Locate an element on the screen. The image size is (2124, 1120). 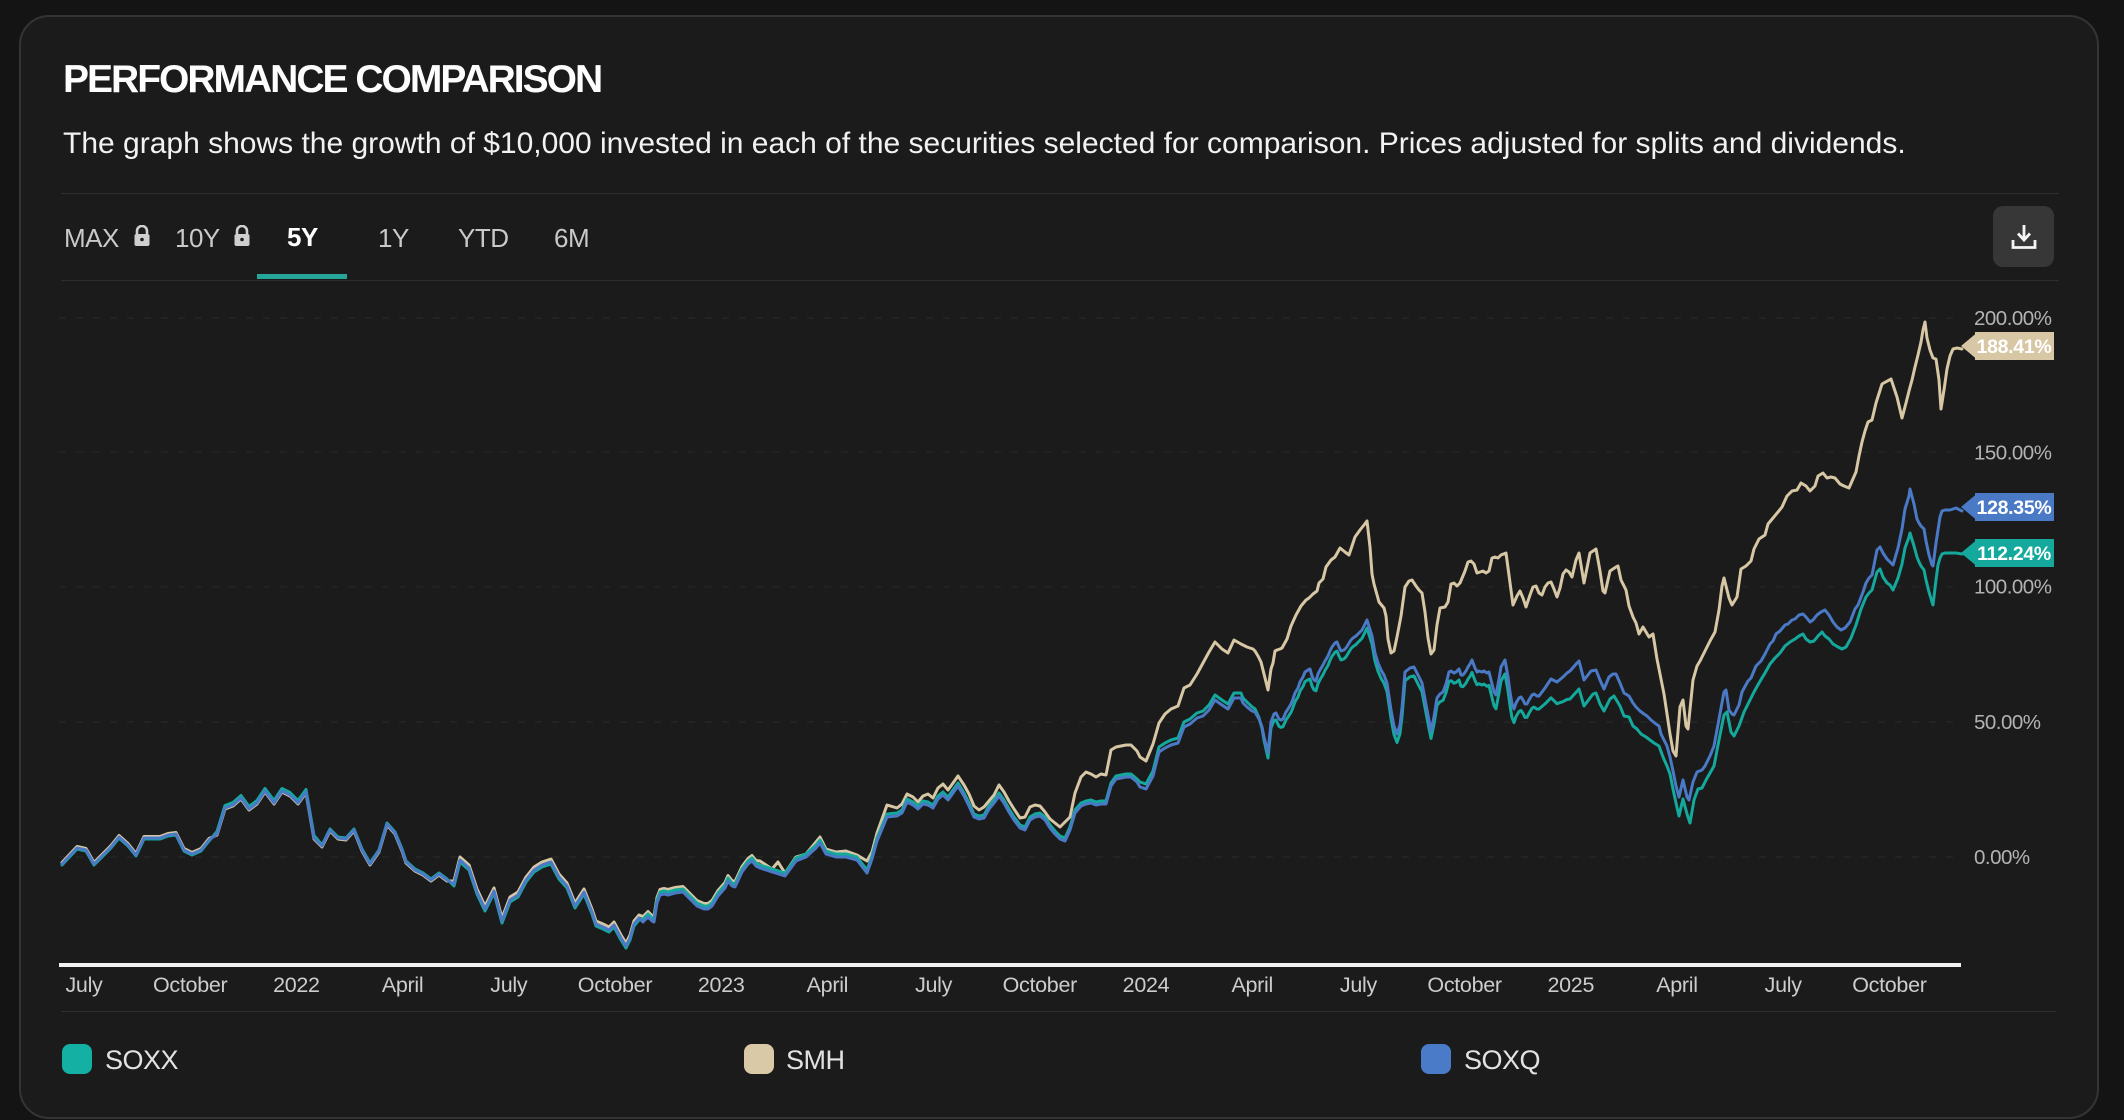
svg-text: 150.00% is located at coordinates (2013, 452).